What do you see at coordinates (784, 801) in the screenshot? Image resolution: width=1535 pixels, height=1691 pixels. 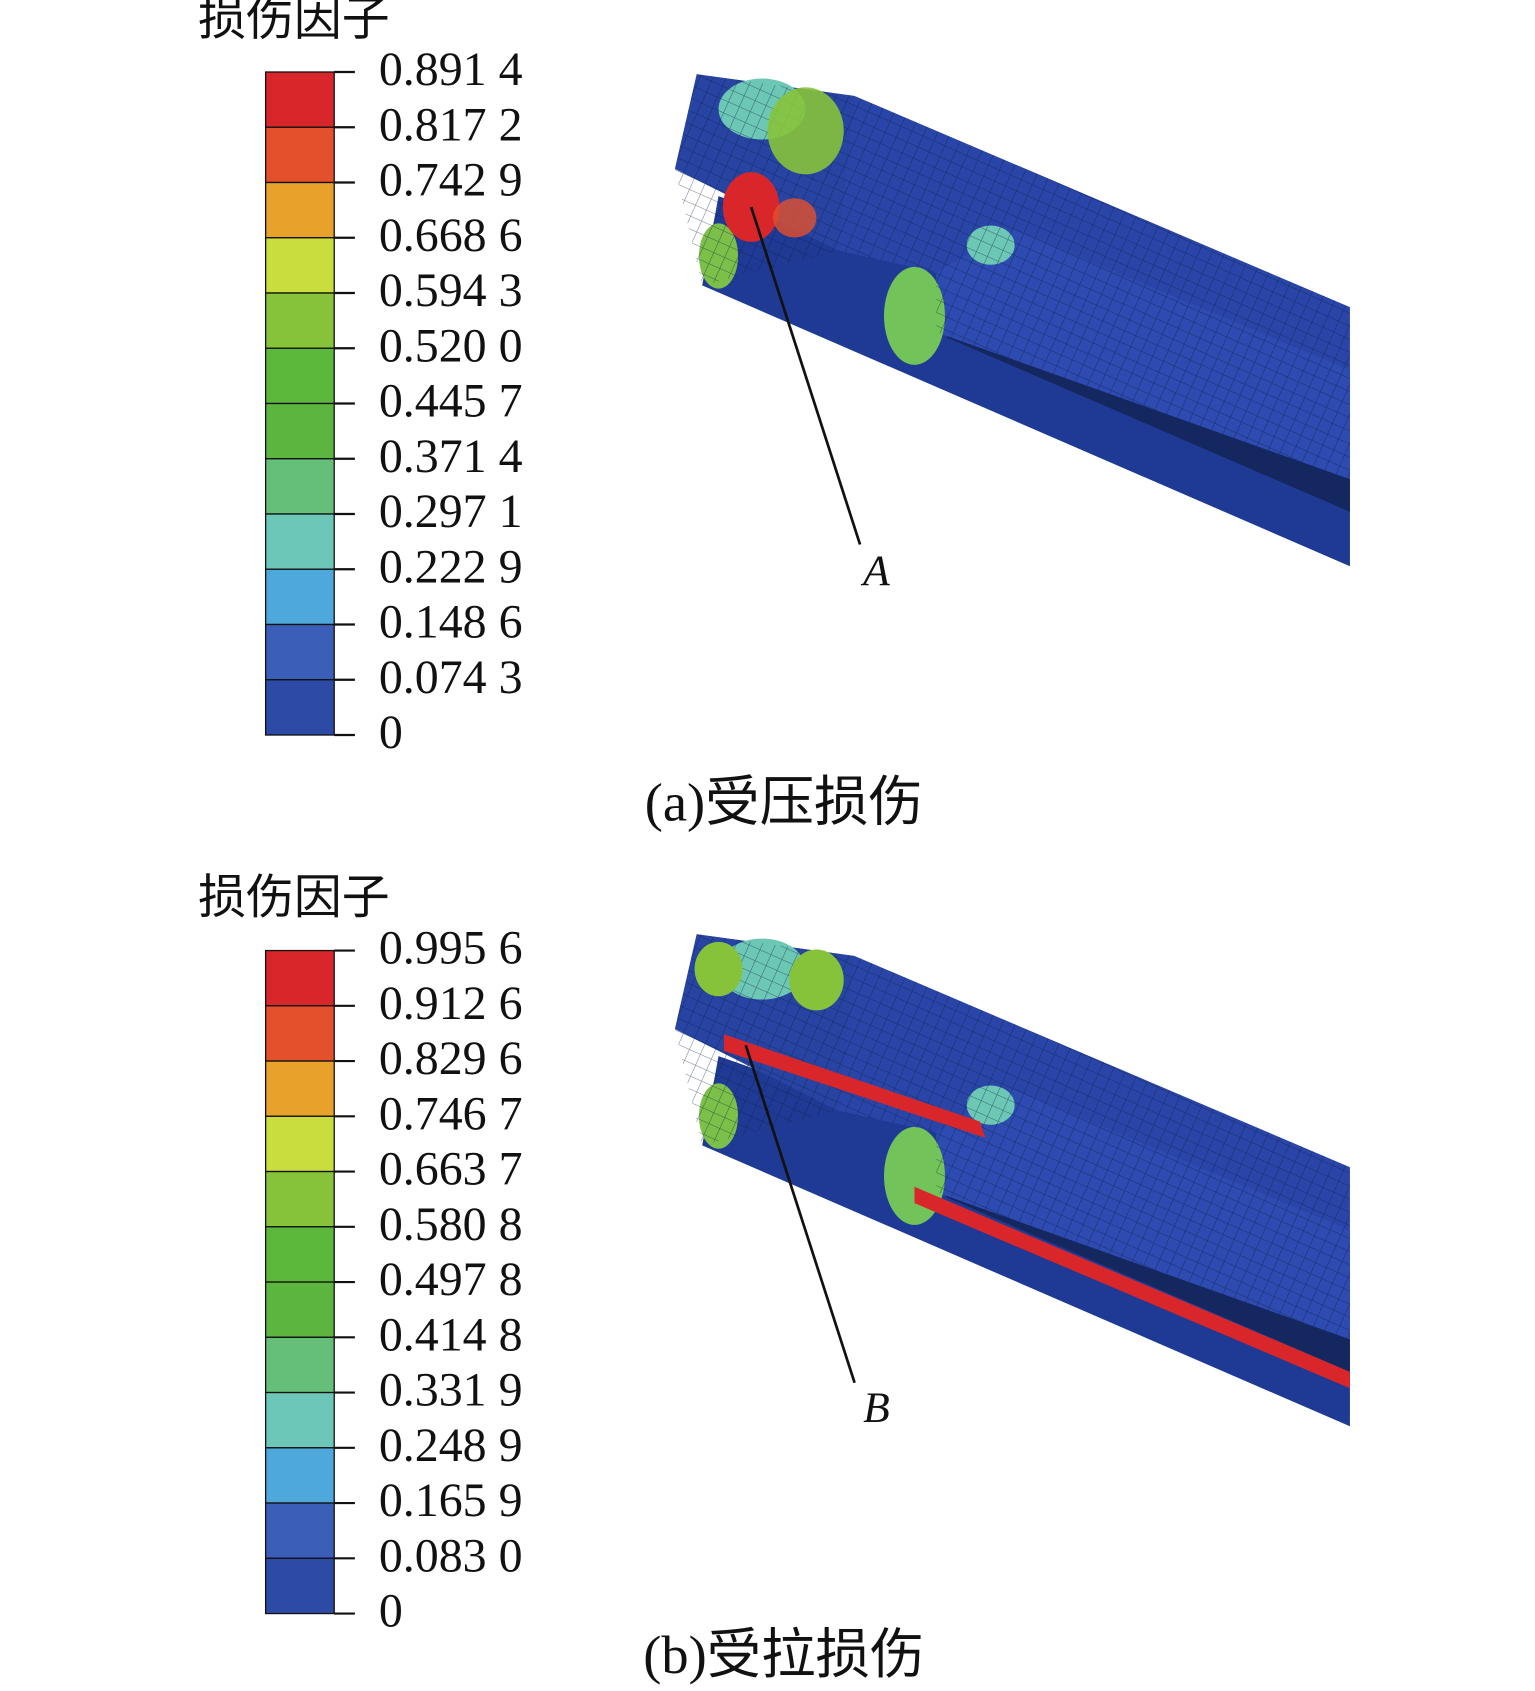 I see `caption: (a)受压损伤` at bounding box center [784, 801].